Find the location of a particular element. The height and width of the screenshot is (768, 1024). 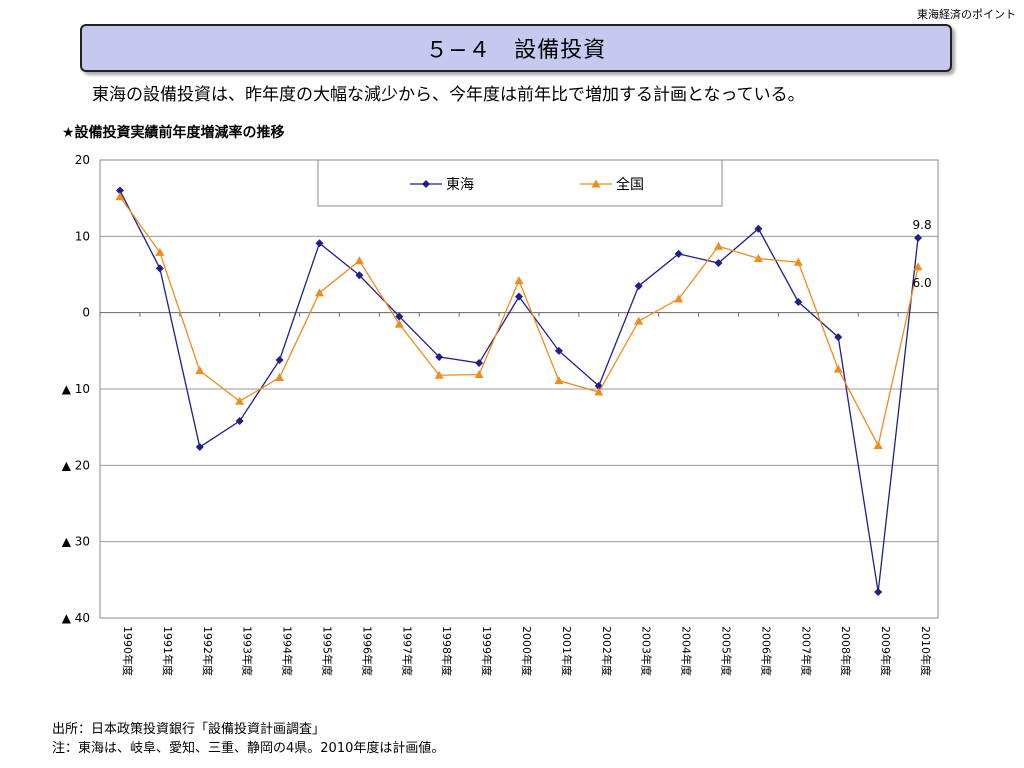

legend-label: 全国 is located at coordinates (630, 184).